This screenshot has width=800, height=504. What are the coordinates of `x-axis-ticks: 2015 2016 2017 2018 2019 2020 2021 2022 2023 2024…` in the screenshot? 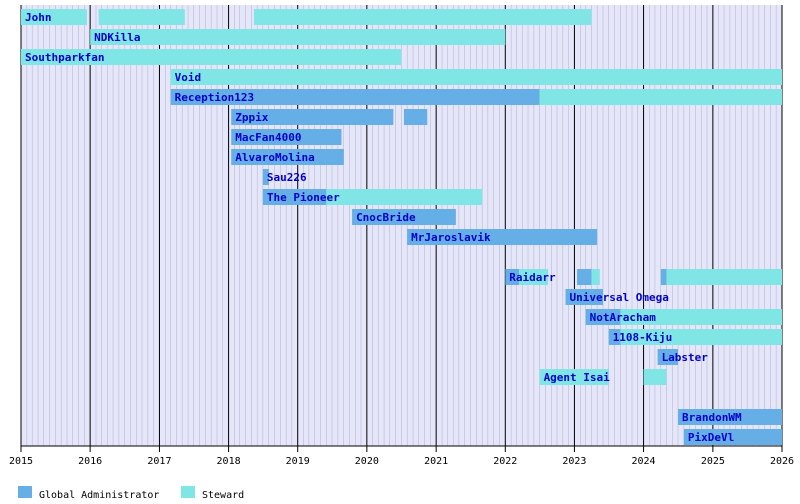 It's located at (401, 456).